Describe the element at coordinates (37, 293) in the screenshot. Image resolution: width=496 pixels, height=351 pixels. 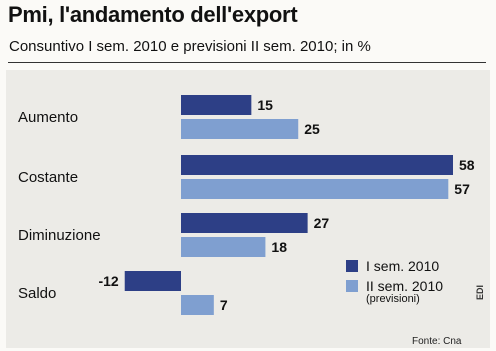
I see `category-label: Saldo` at that location.